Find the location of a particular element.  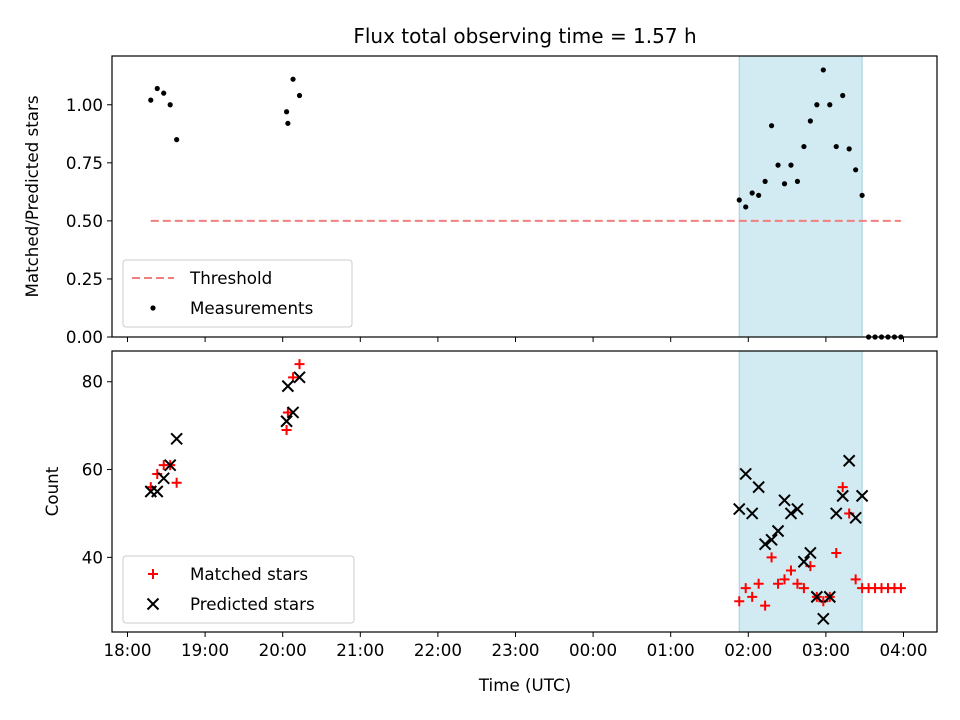

x-tick-label: 18:00 is located at coordinates (127, 650).